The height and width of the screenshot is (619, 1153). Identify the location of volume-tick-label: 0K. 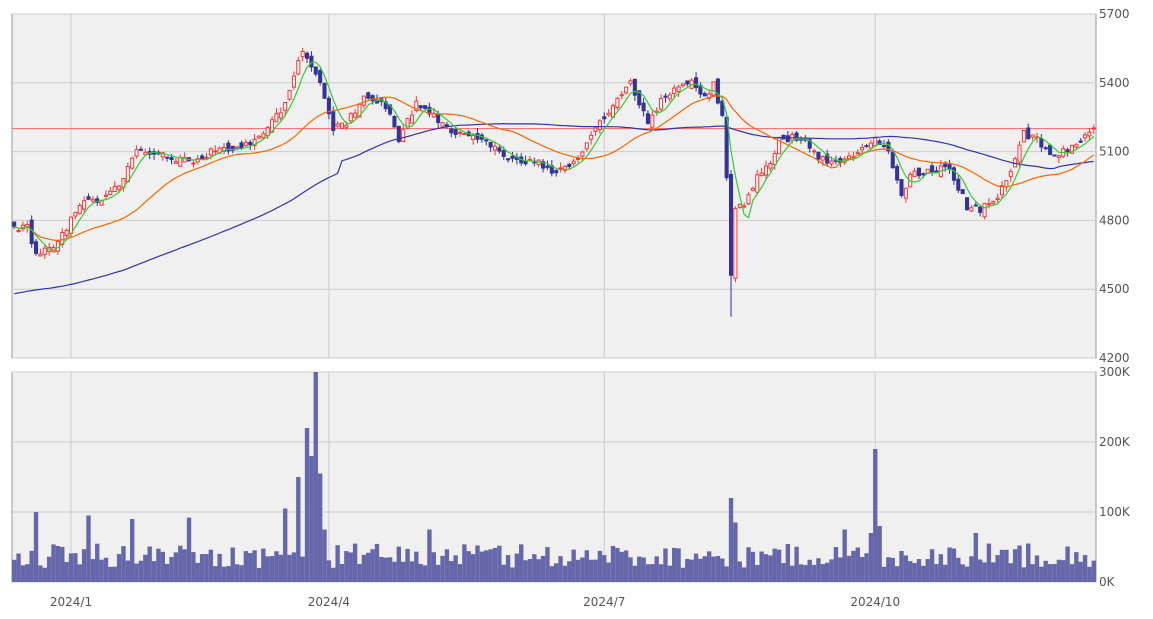
(1107, 582).